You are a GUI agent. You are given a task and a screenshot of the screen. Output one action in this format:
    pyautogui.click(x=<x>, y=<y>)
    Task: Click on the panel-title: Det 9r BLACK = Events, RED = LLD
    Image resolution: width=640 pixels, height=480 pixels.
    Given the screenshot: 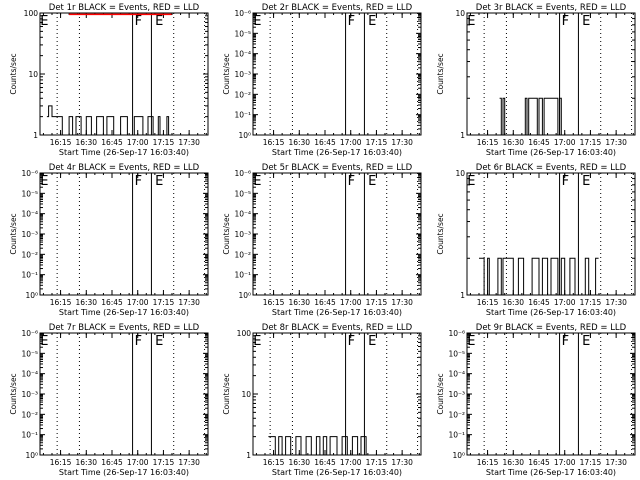 What is the action you would take?
    pyautogui.click(x=551, y=328)
    